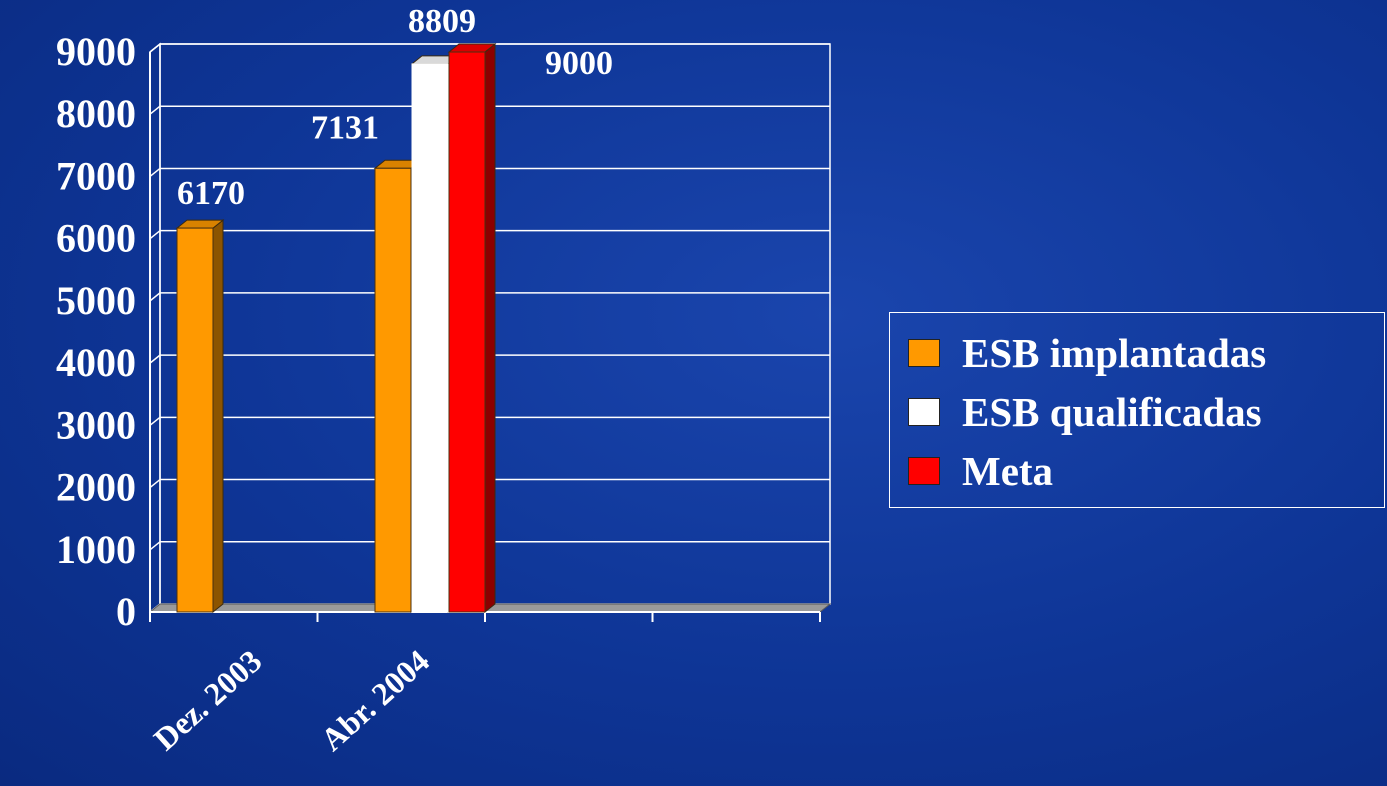 The width and height of the screenshot is (1387, 786). What do you see at coordinates (208, 699) in the screenshot?
I see `x-category-label: Dez. 2003` at bounding box center [208, 699].